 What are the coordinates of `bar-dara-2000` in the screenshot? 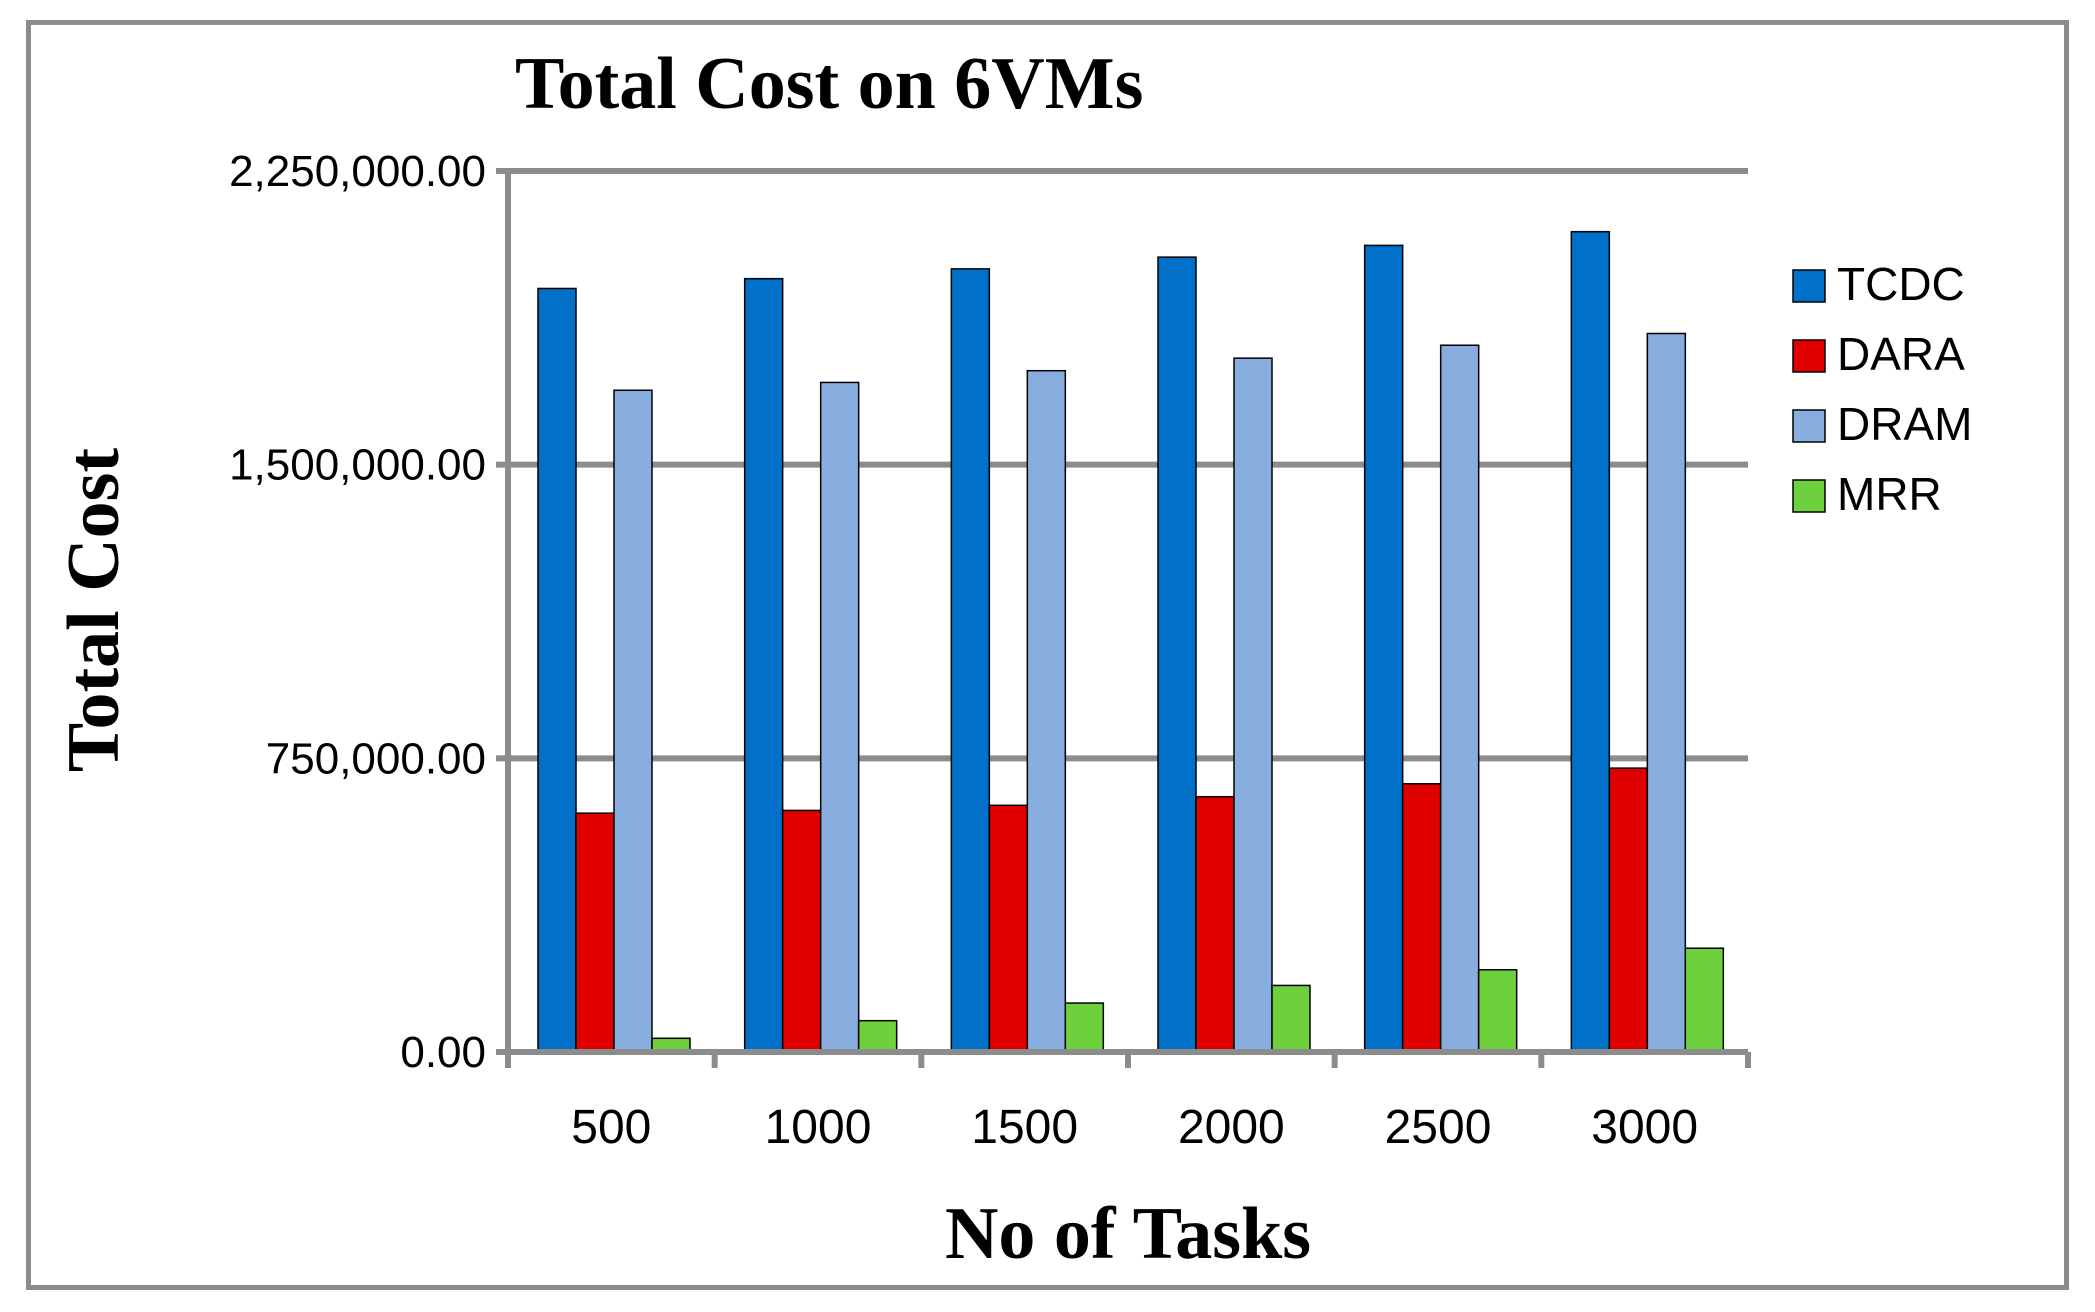 It's located at (1215, 924).